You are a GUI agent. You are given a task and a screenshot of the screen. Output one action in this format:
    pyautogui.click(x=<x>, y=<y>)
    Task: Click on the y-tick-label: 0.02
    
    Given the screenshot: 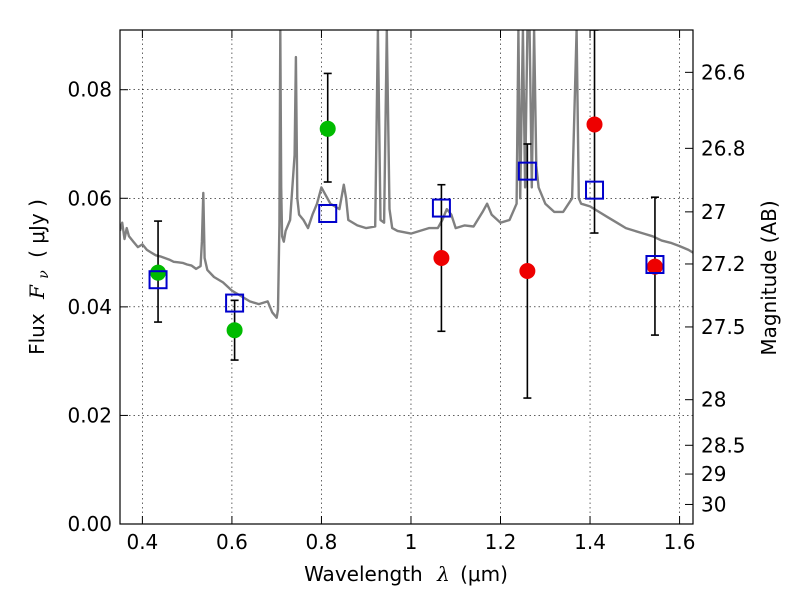 What is the action you would take?
    pyautogui.click(x=89, y=415)
    